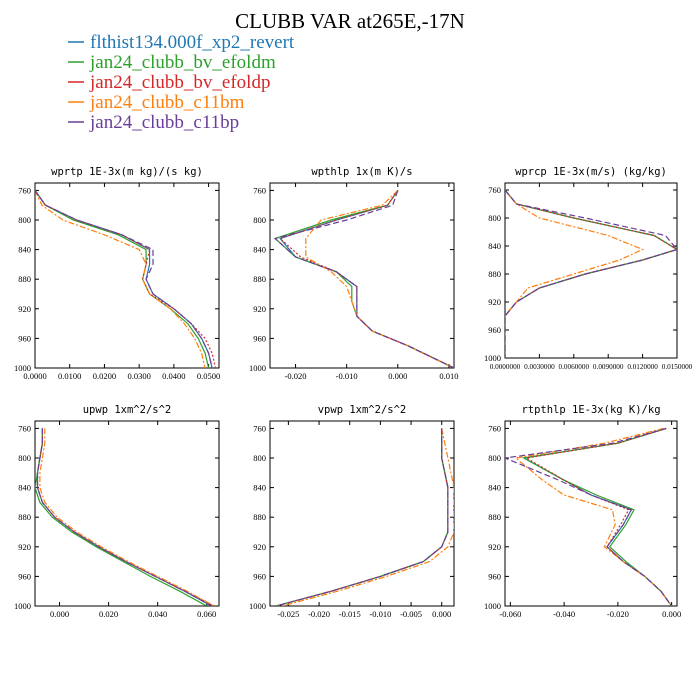 The height and width of the screenshot is (700, 700). What do you see at coordinates (104, 376) in the screenshot?
I see `x-tick-label: 0.0200` at bounding box center [104, 376].